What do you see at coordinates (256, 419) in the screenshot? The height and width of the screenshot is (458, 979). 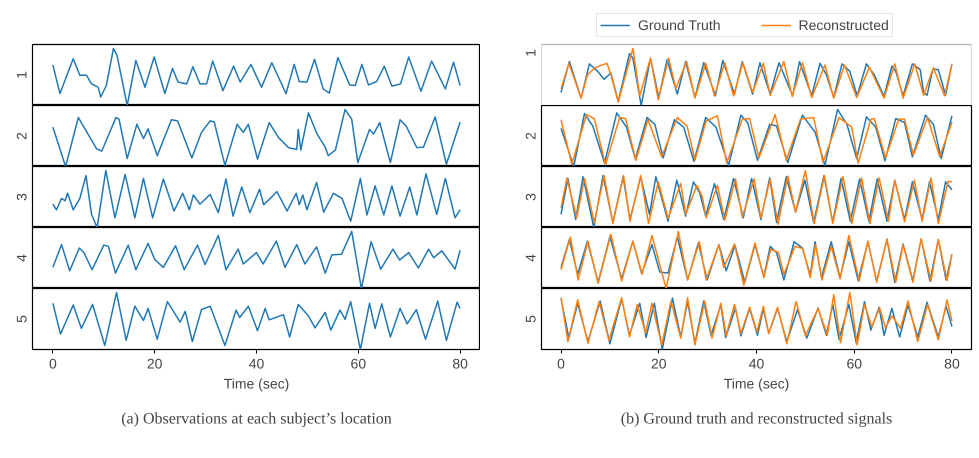 I see `text: (a) Observations at each subject’s location` at bounding box center [256, 419].